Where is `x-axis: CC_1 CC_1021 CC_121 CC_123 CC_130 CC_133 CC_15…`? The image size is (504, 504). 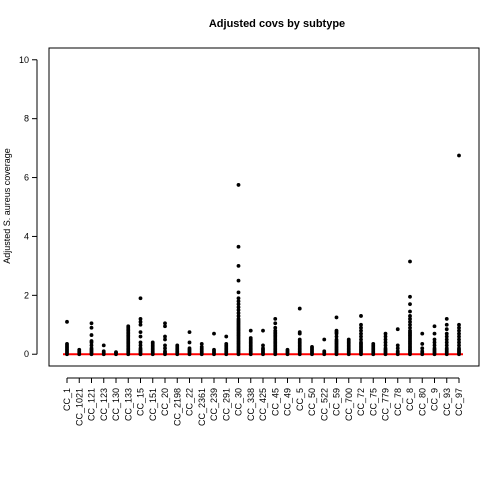
x-axis: CC_1 CC_1021 CC_121 CC_123 CC_130 CC_133 CC_15… is located at coordinates (263, 401).